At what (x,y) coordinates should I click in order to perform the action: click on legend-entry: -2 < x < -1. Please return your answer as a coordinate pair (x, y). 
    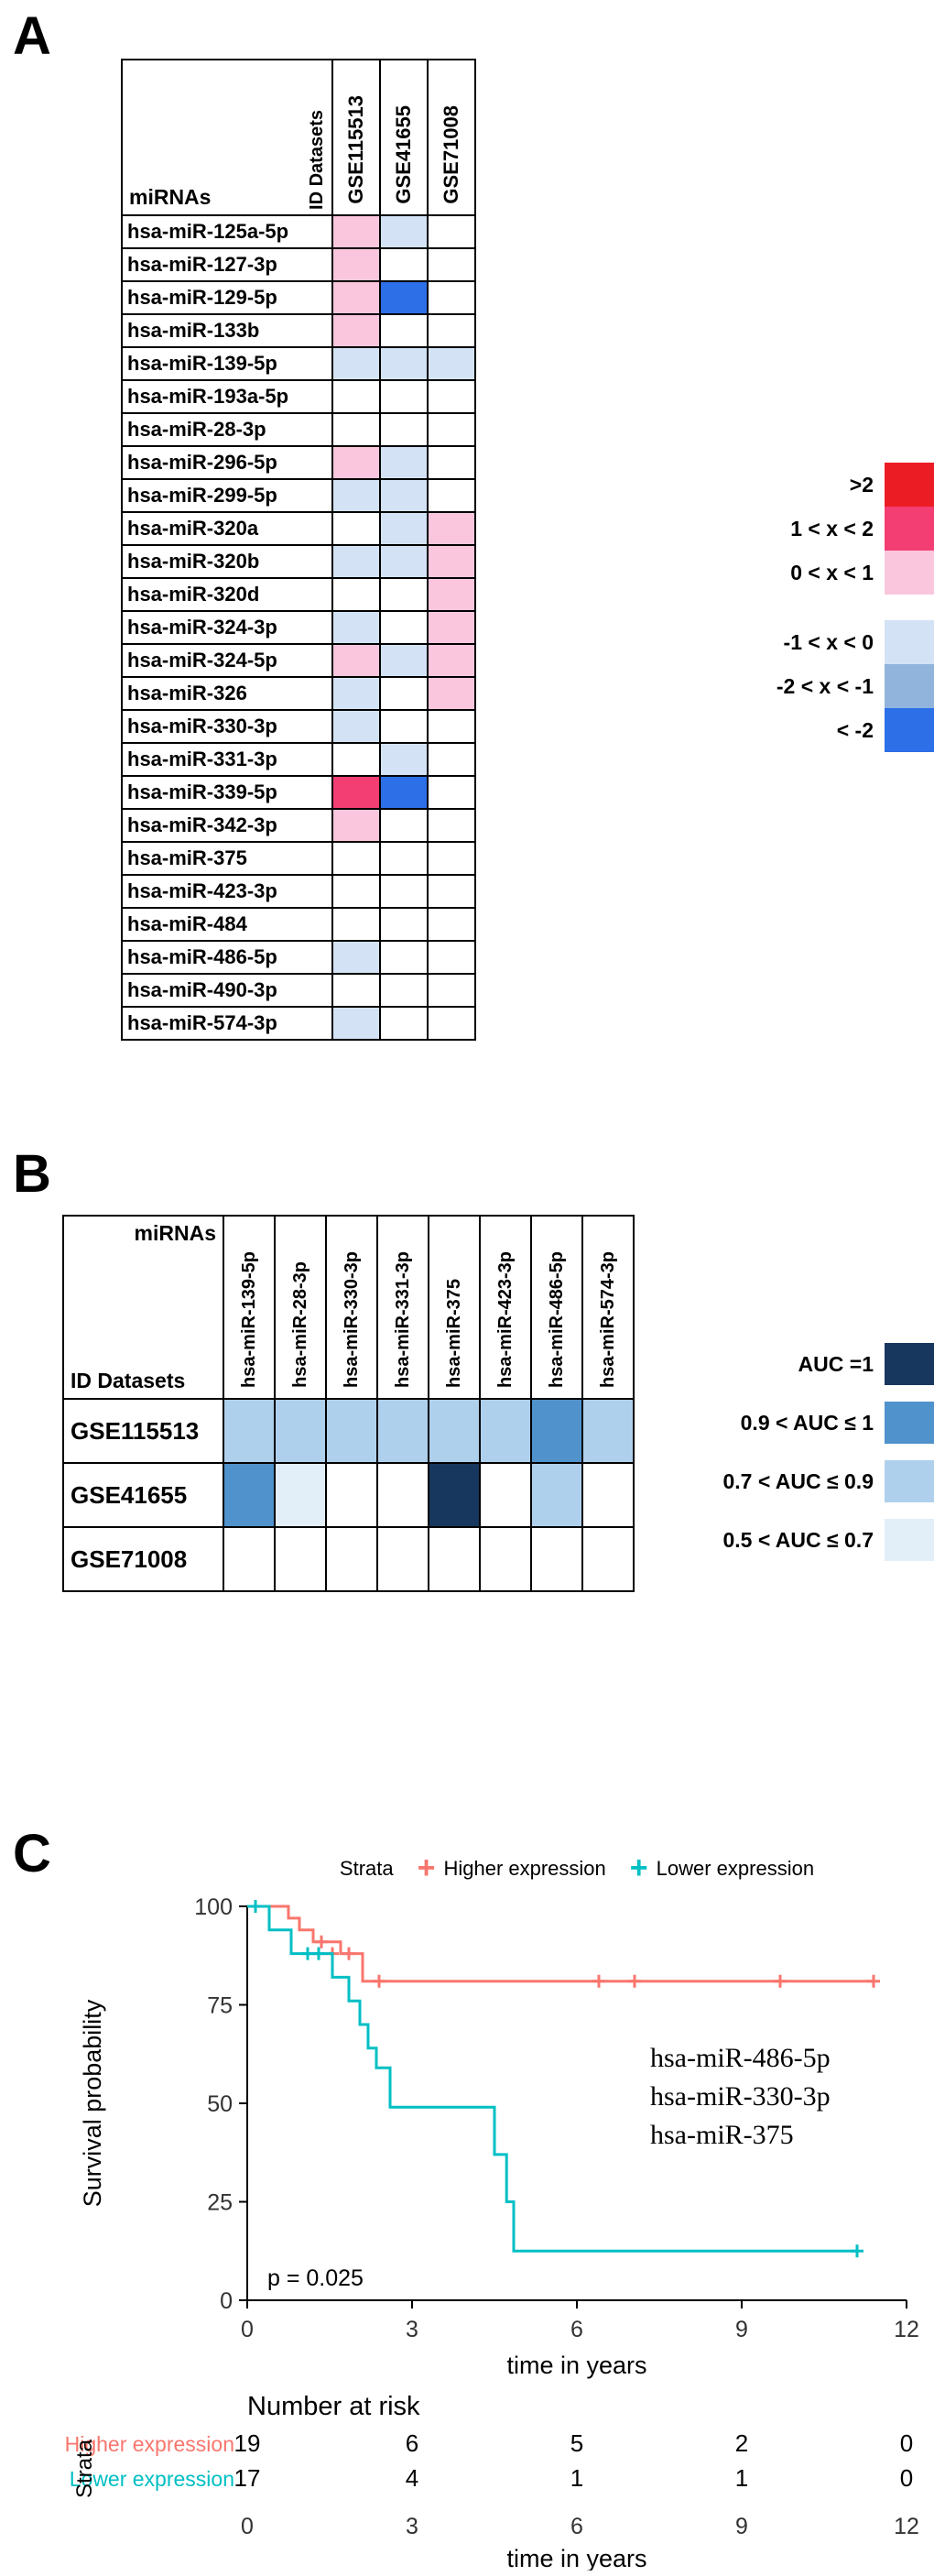
    Looking at the image, I should click on (807, 686).